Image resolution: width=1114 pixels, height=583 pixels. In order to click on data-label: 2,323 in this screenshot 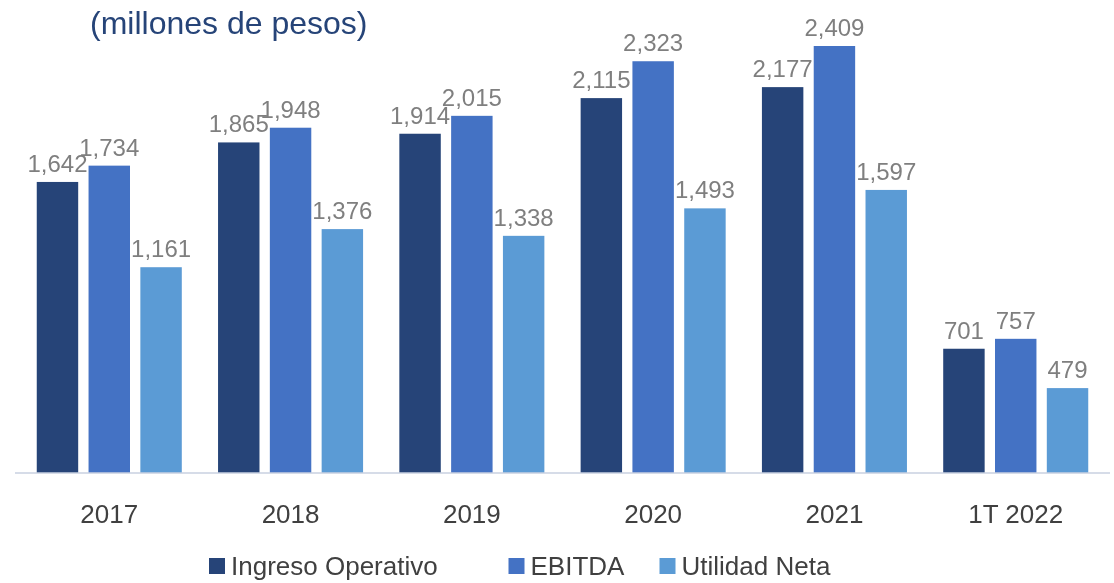, I will do `click(653, 43)`.